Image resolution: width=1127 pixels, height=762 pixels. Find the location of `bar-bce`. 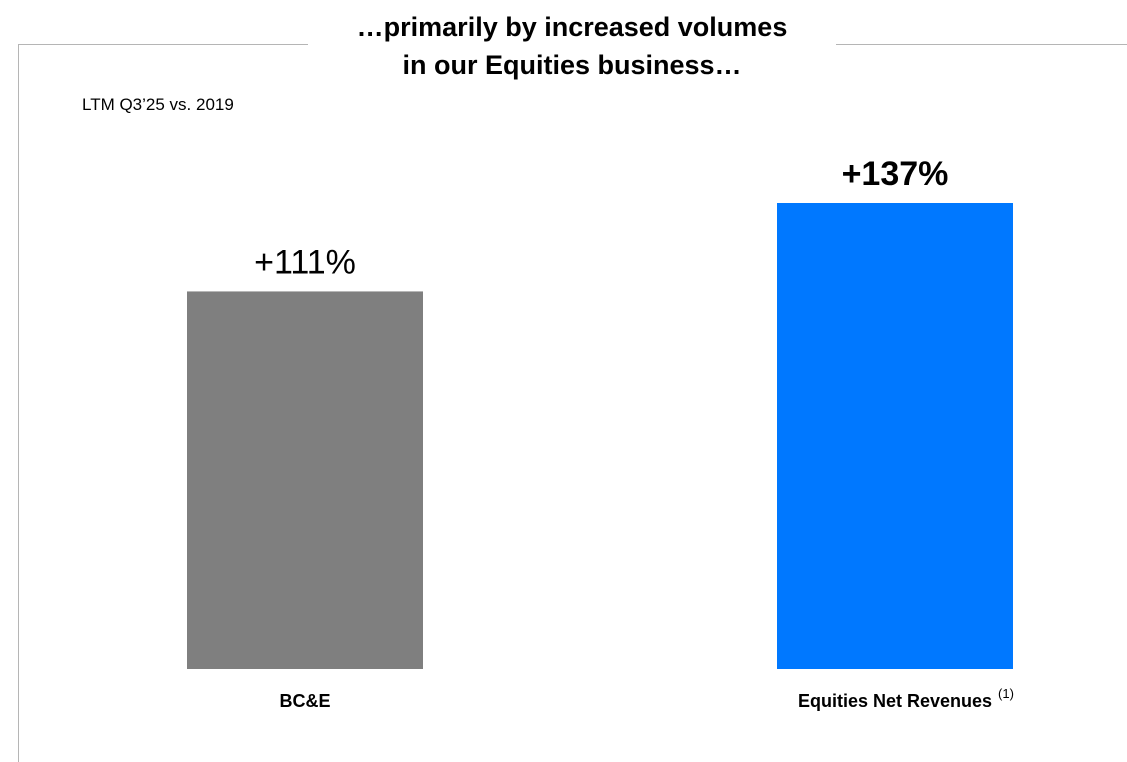

bar-bce is located at coordinates (305, 480).